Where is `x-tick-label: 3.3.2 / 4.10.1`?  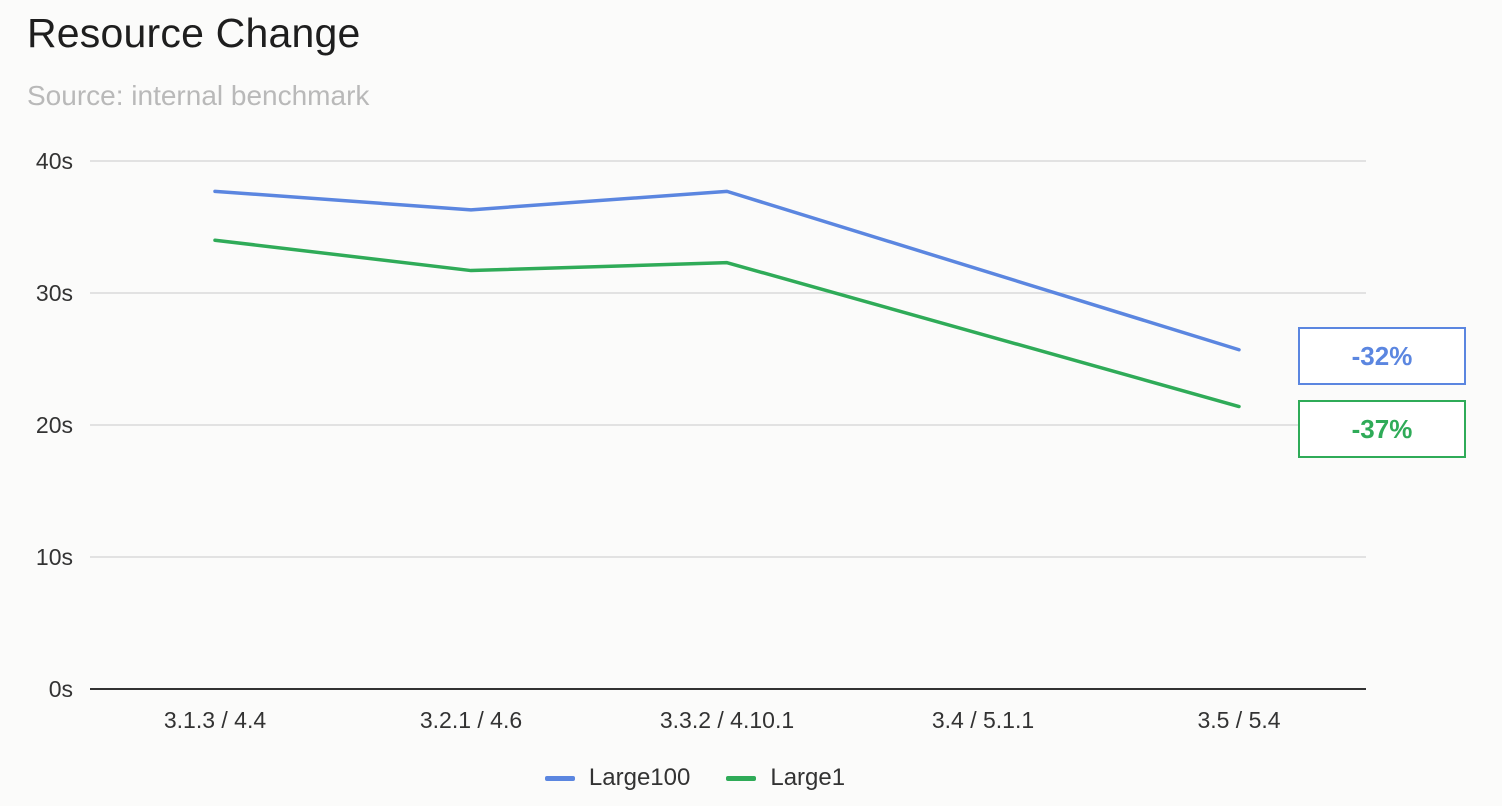
x-tick-label: 3.3.2 / 4.10.1 is located at coordinates (727, 720).